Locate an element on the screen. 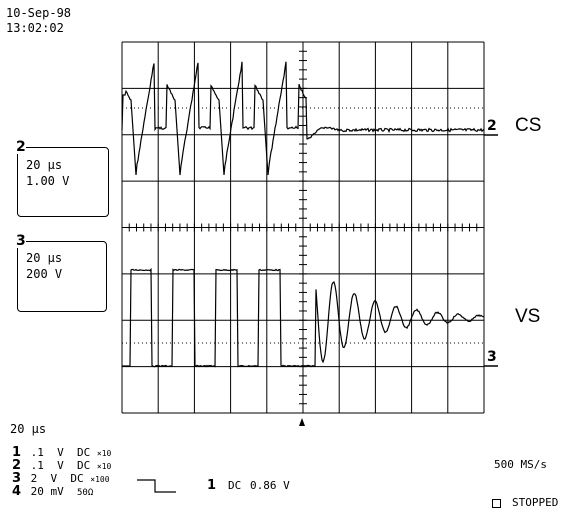 This screenshot has height=519, width=580. trigger-position-marker is located at coordinates (302, 422).